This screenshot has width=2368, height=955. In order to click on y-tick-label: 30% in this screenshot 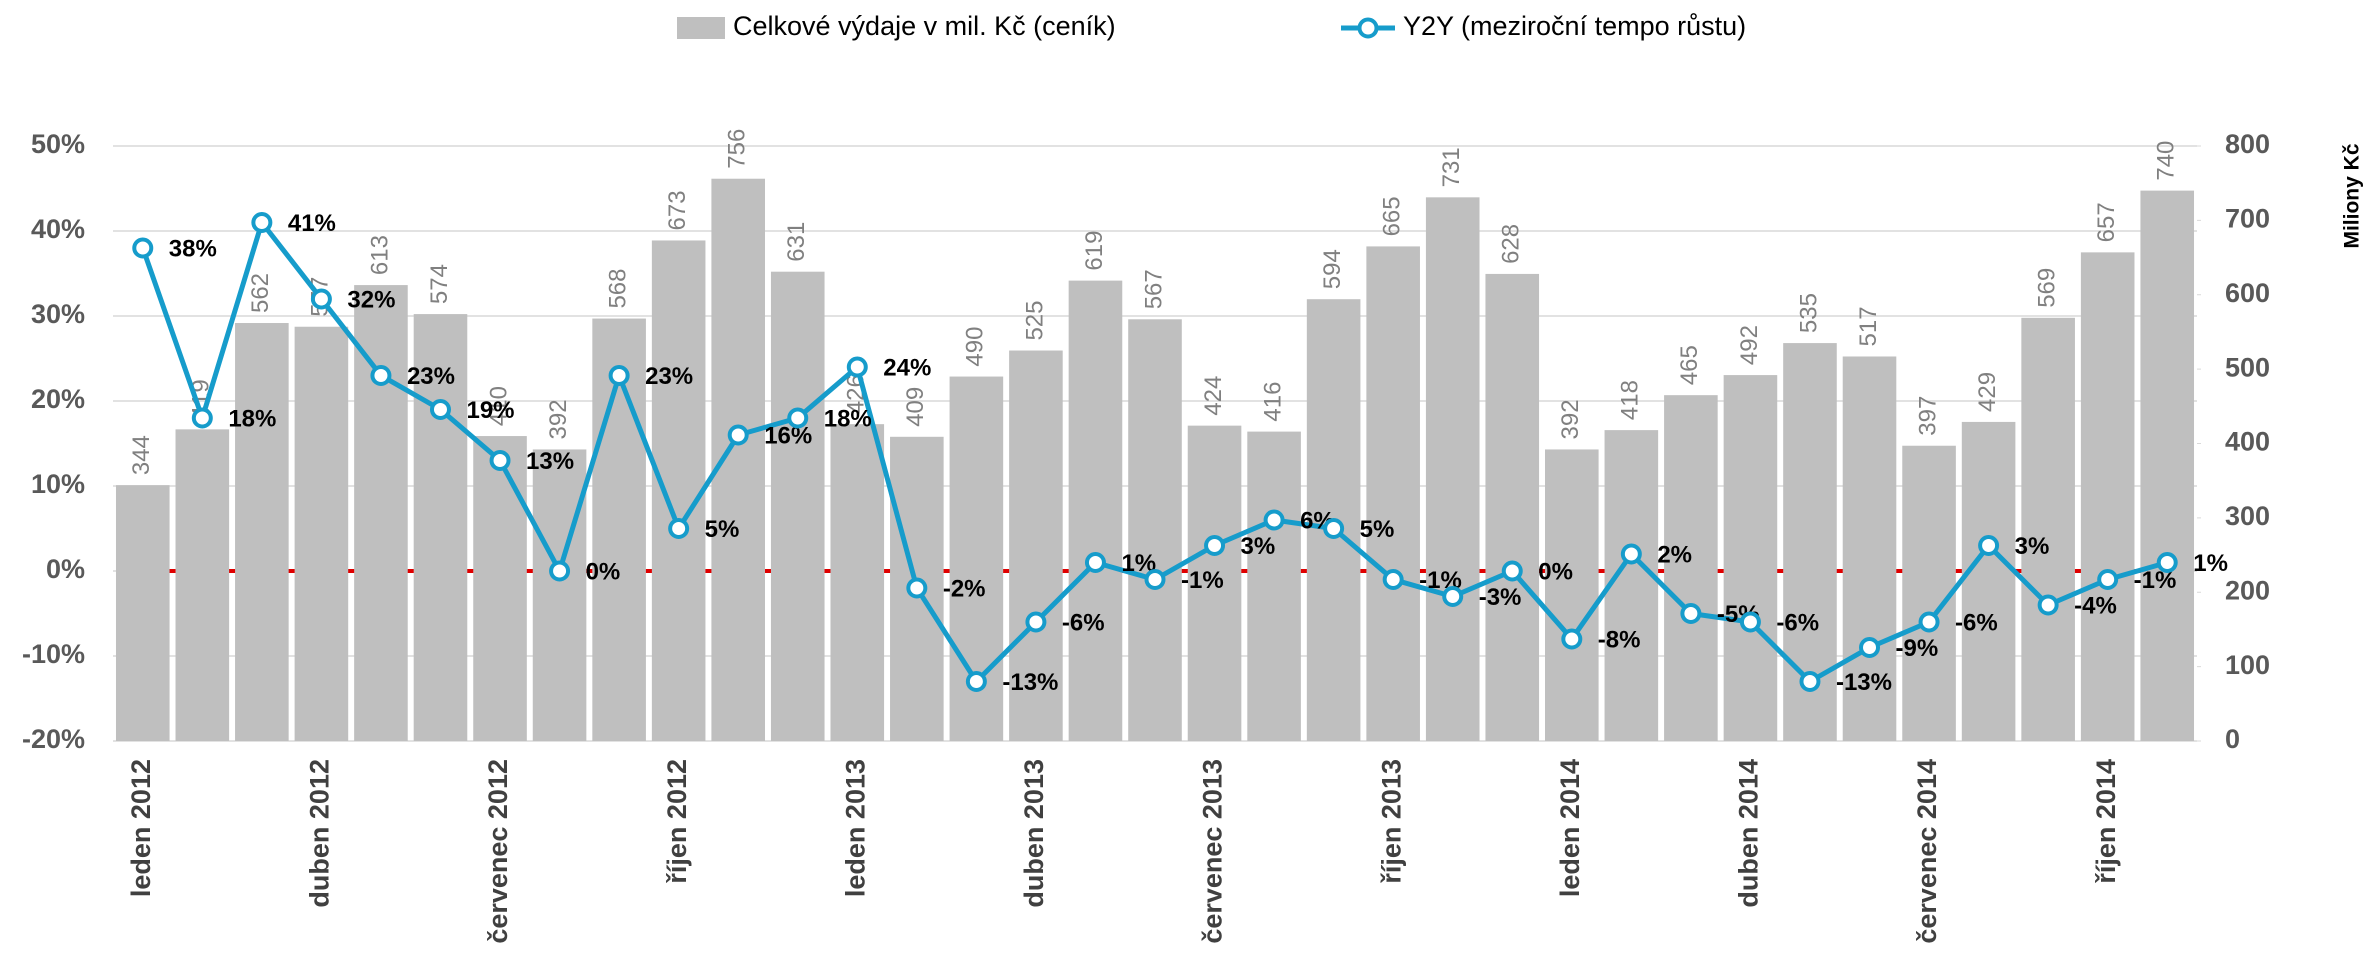, I will do `click(58, 314)`.